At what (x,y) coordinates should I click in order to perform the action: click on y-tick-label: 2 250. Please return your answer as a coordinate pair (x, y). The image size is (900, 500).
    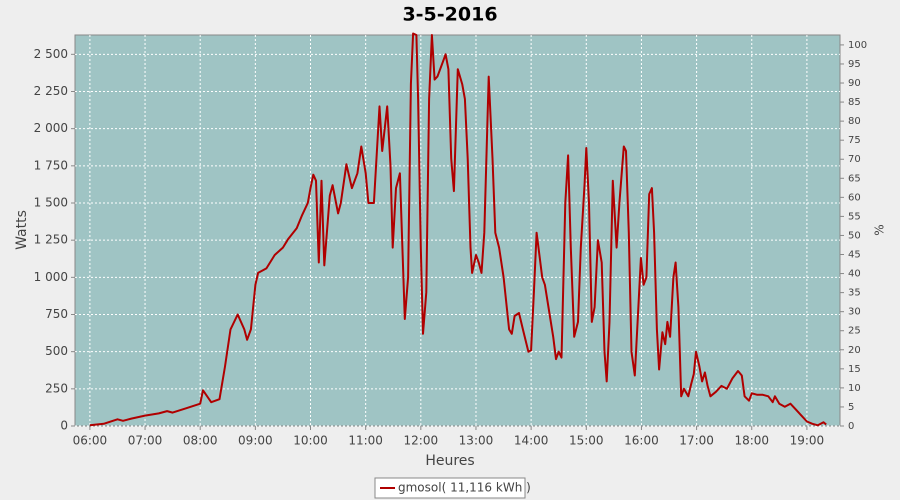
    Looking at the image, I should click on (51, 91).